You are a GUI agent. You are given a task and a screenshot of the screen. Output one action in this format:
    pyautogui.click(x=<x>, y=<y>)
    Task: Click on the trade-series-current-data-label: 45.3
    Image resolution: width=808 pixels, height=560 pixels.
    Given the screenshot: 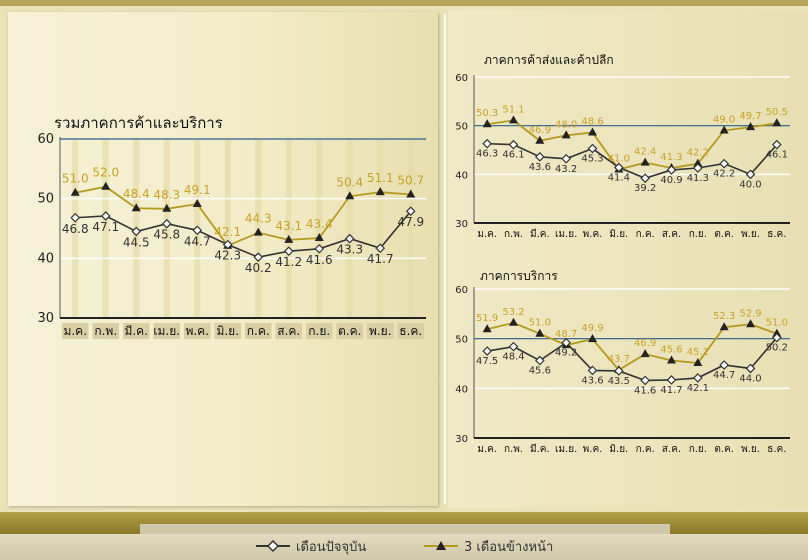 What is the action you would take?
    pyautogui.click(x=592, y=159)
    